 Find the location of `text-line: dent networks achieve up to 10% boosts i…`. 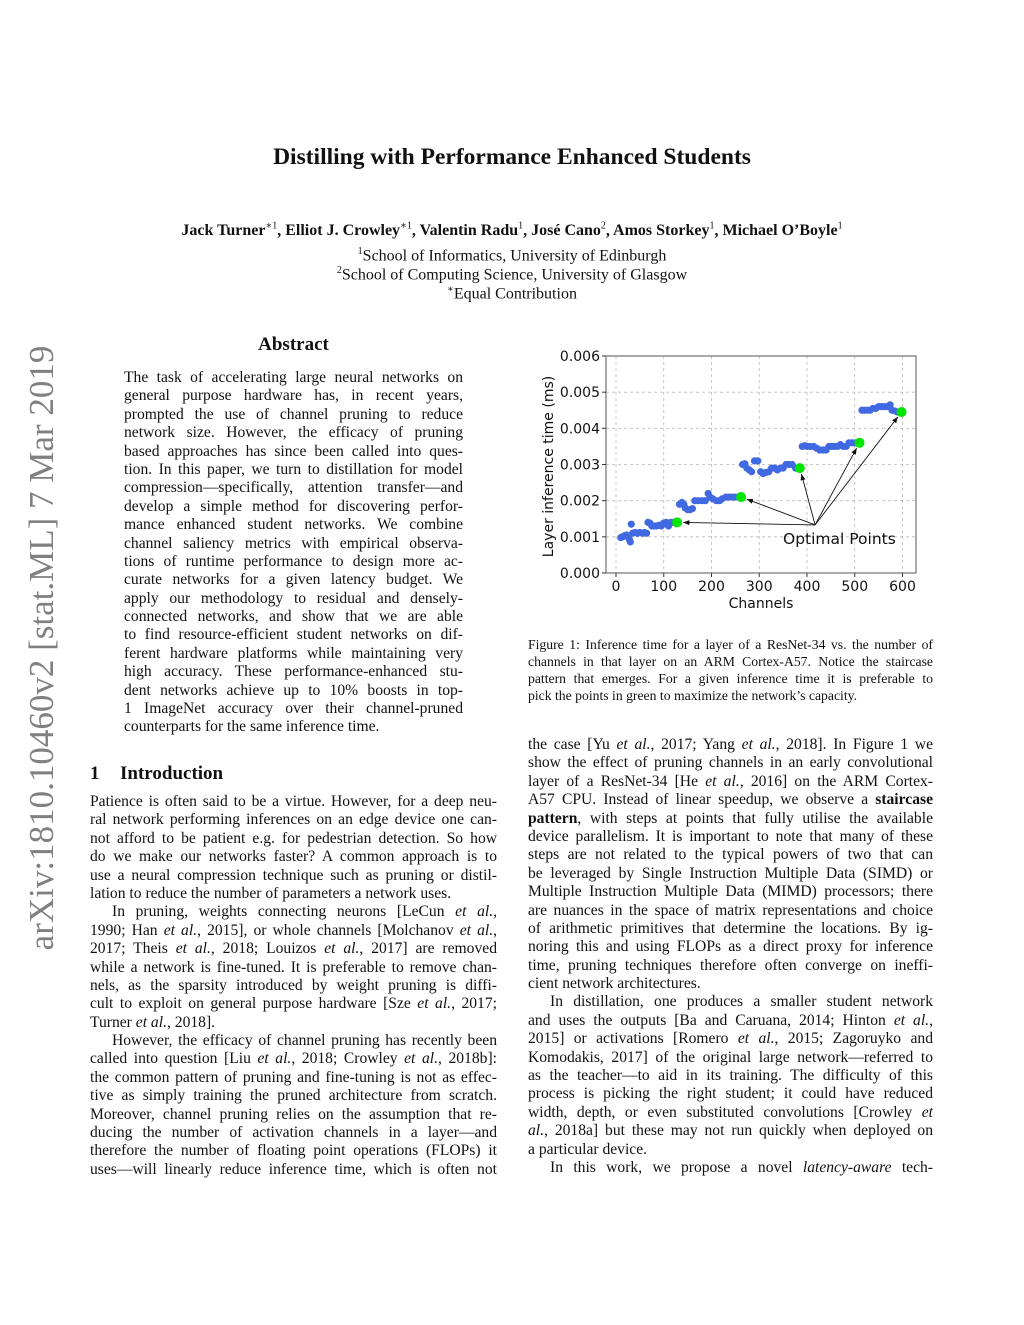

text-line: dent networks achieve up to 10% boosts i… is located at coordinates (293, 690).